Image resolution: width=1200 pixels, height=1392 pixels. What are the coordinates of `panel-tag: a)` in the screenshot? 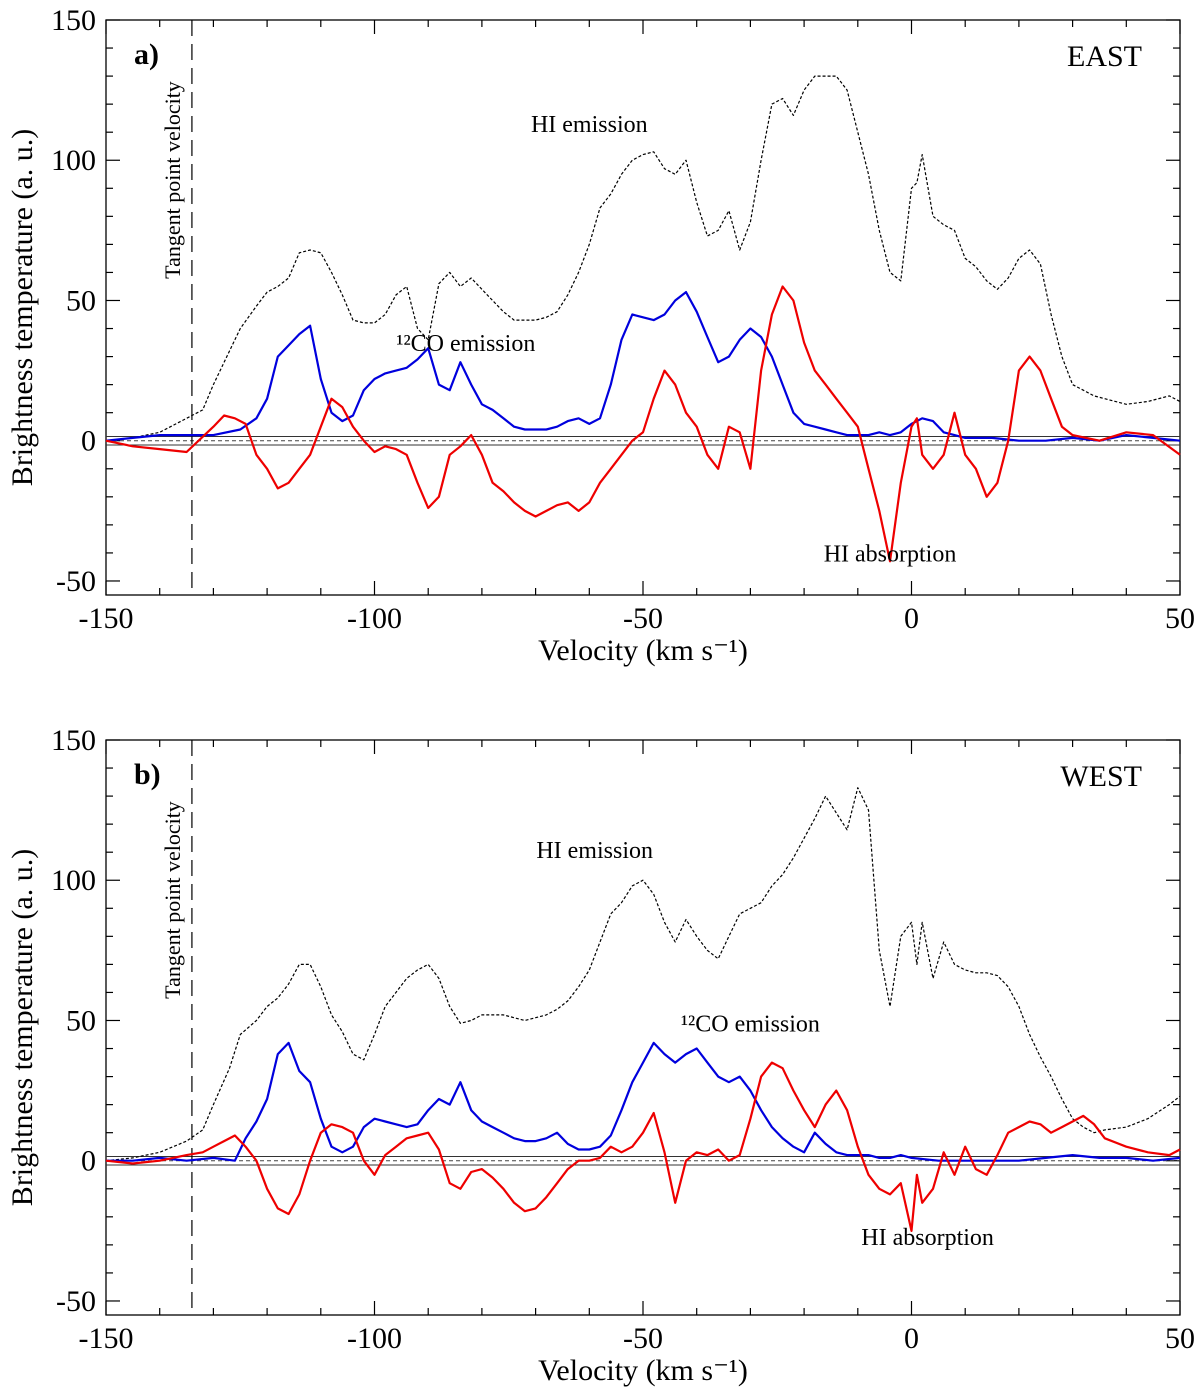 It's located at (146, 54).